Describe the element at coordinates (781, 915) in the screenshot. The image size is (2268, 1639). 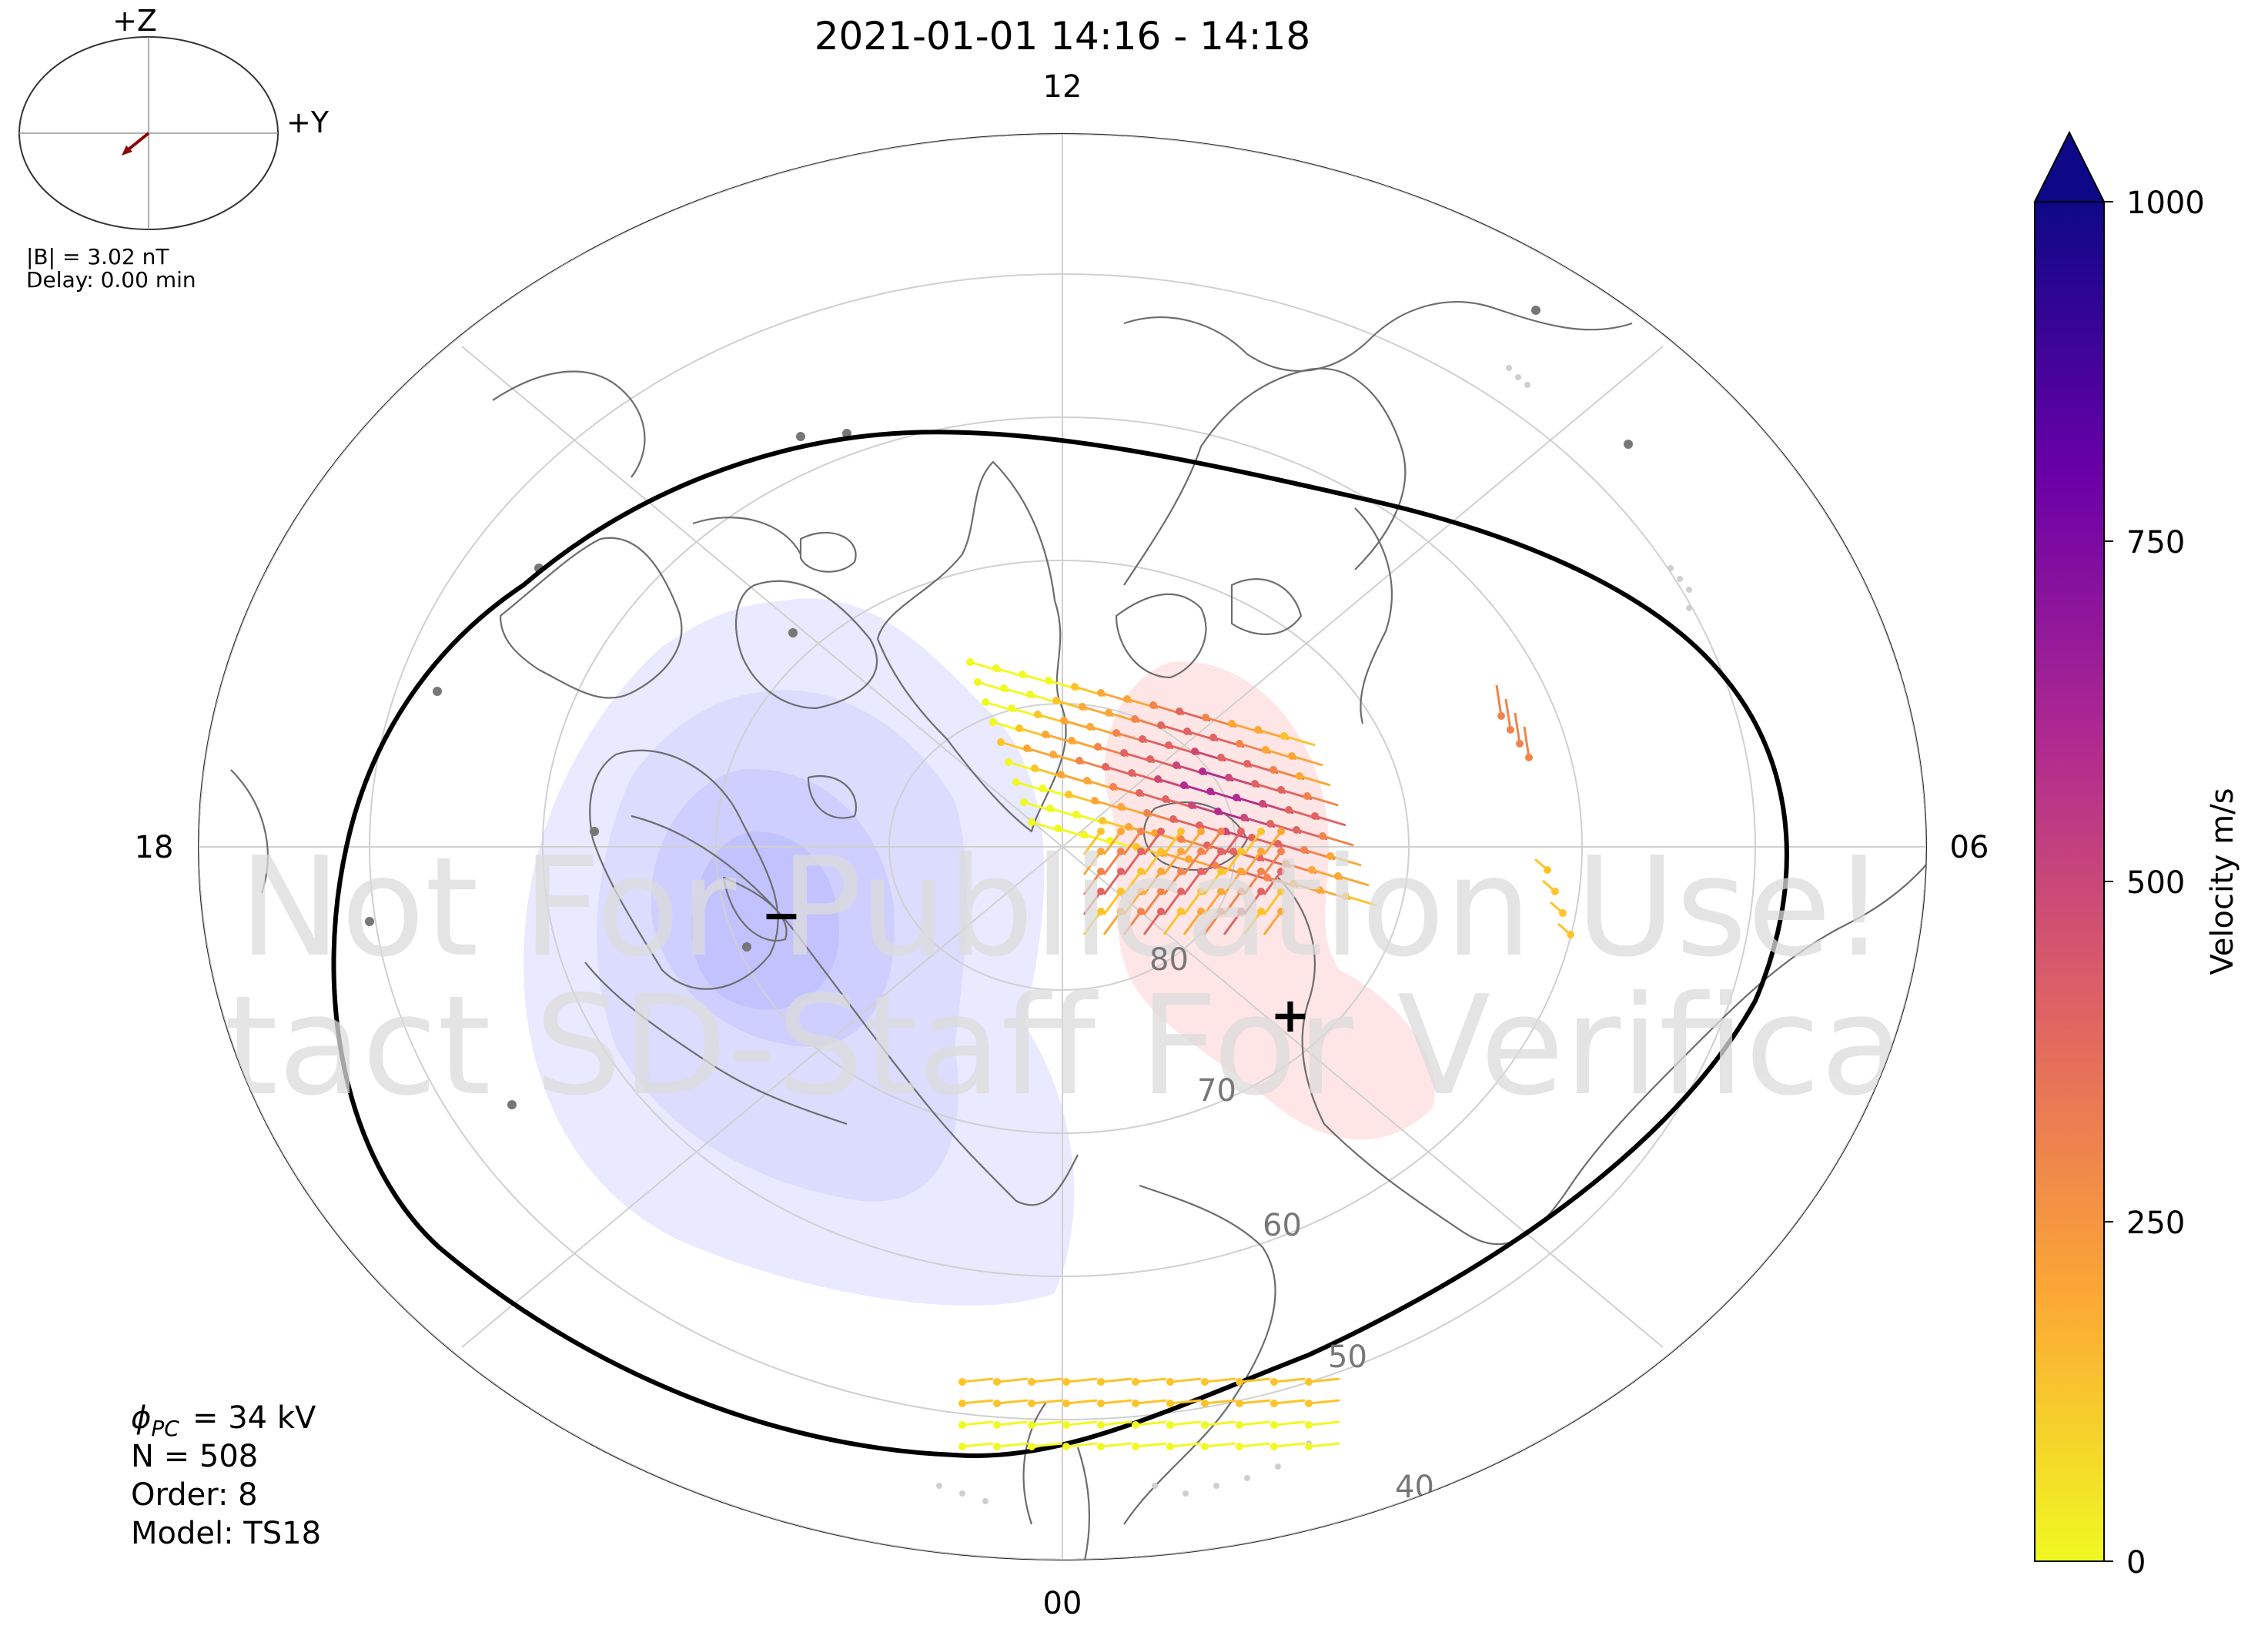
I see `negative-potential-marker: −` at that location.